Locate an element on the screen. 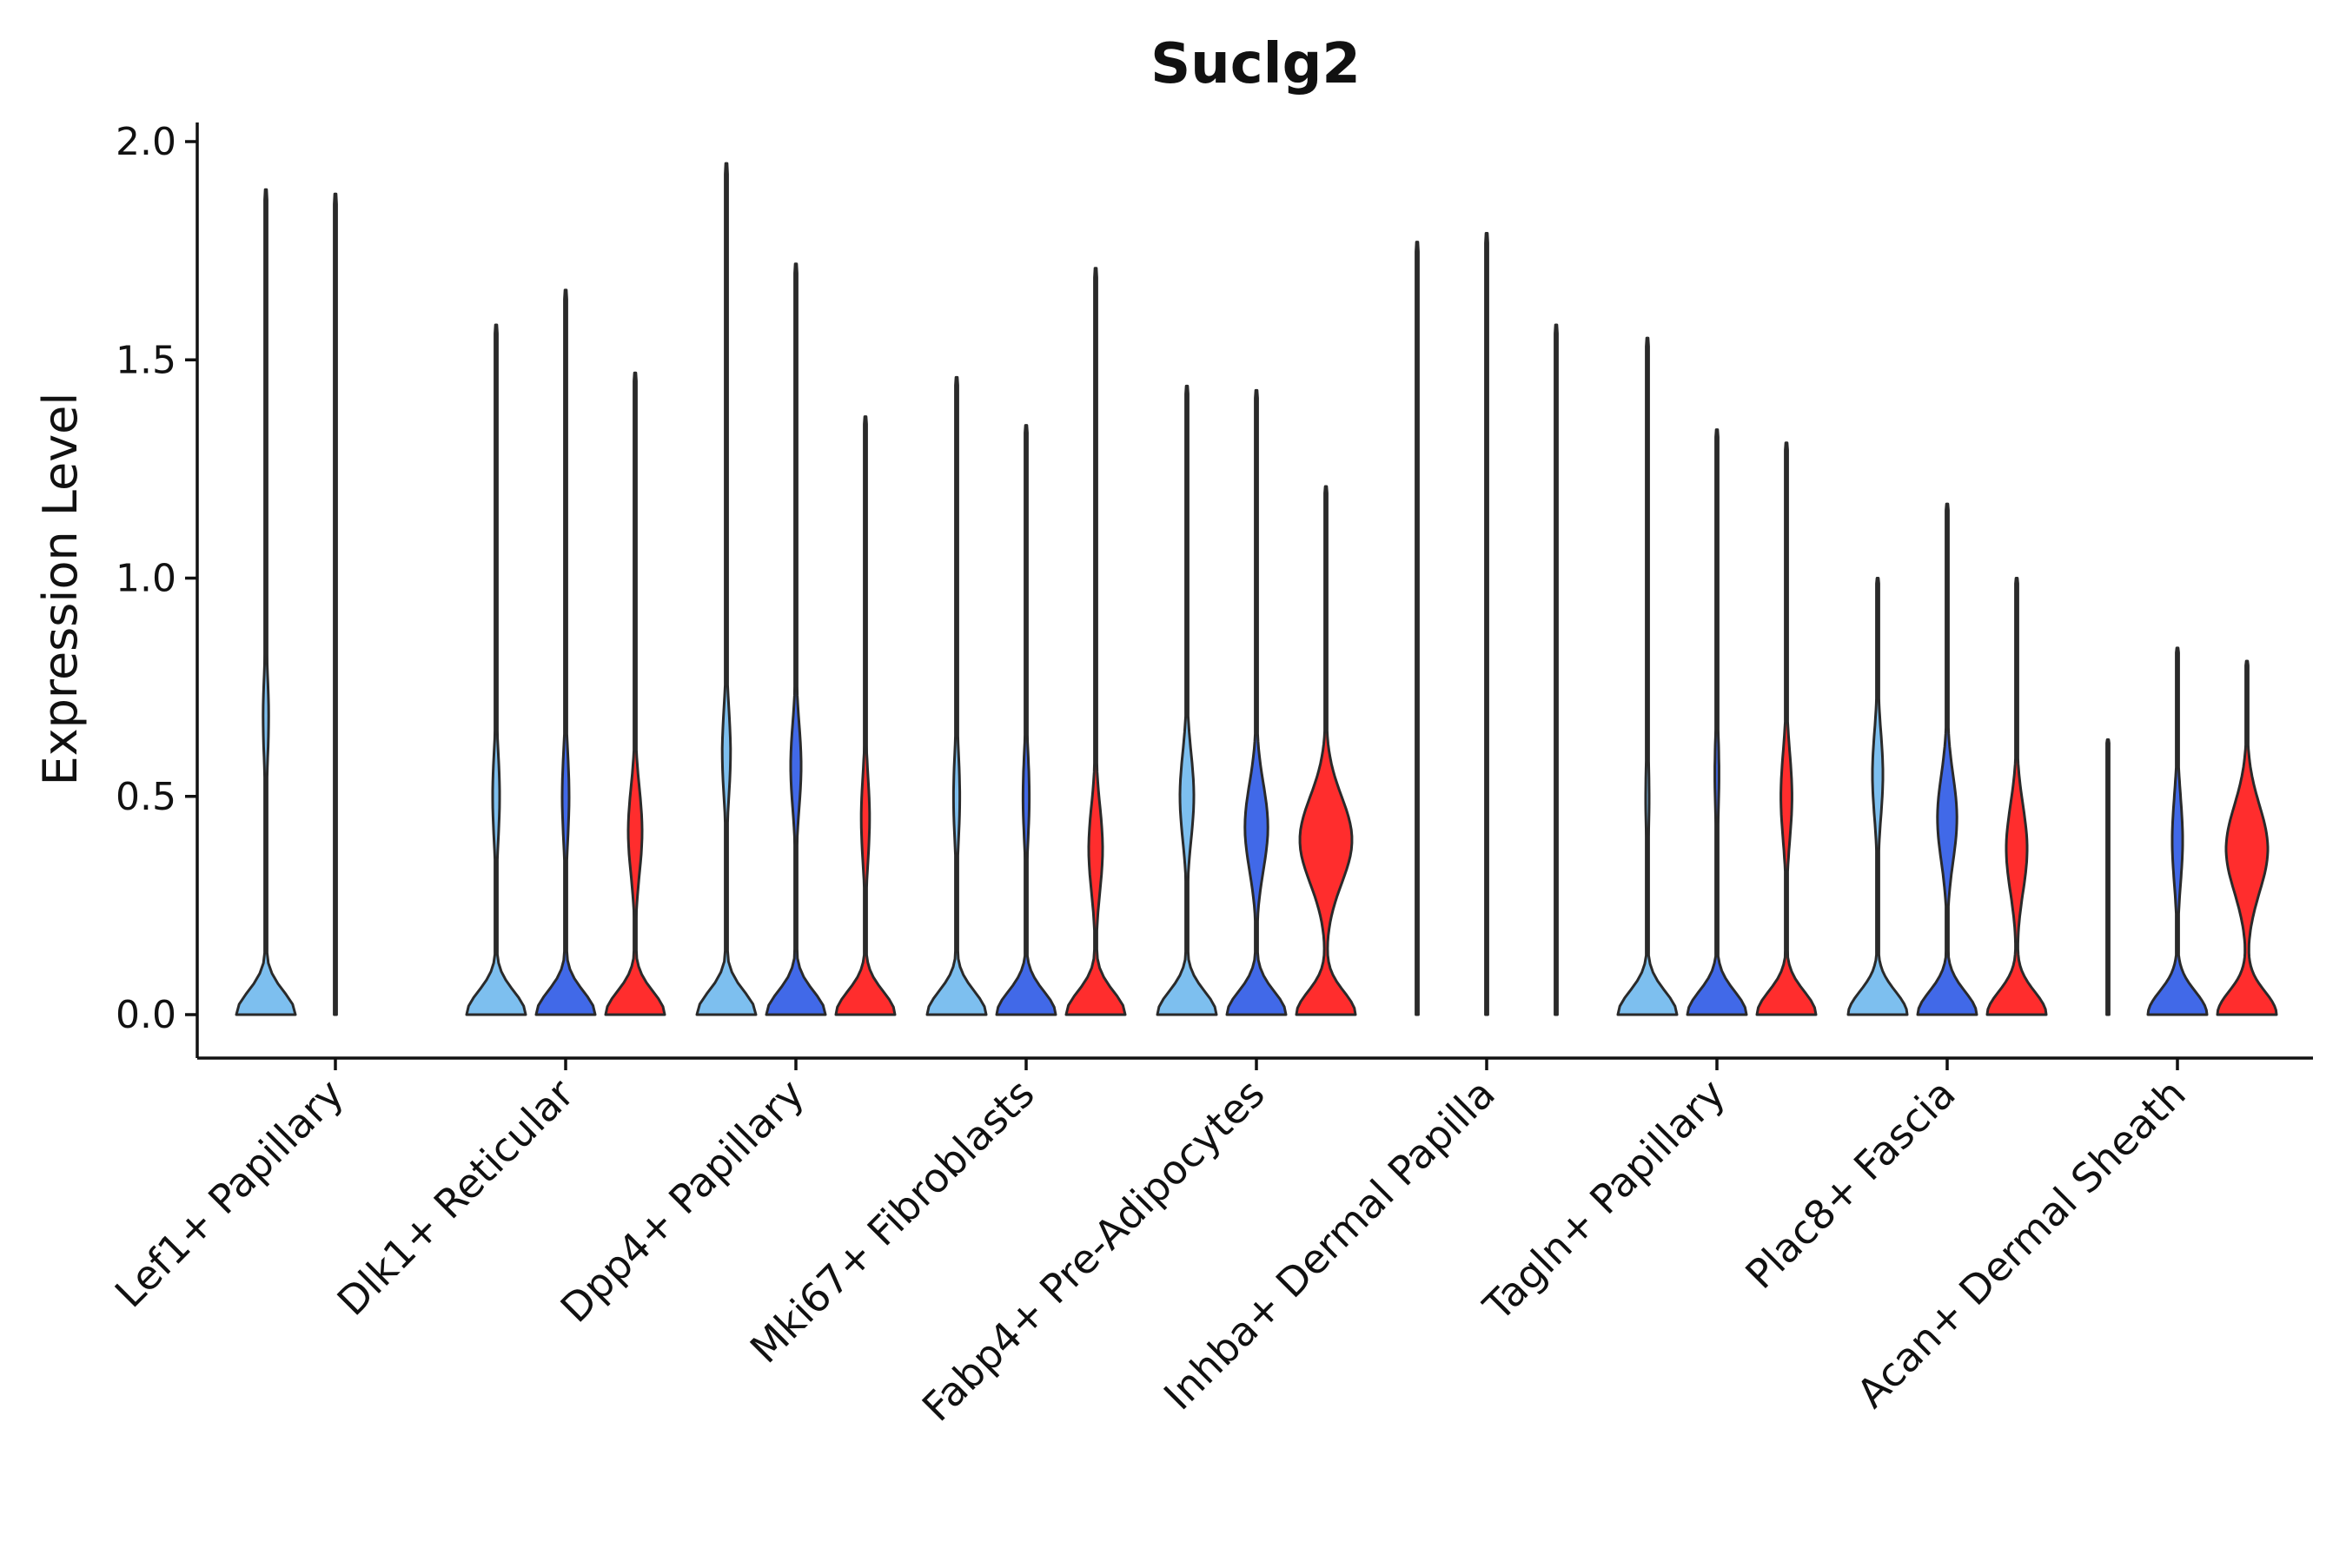 The image size is (2346, 1568). y-axis-ticks: 0.0 0.5 1.0 1.5 2.0 is located at coordinates (157, 578).